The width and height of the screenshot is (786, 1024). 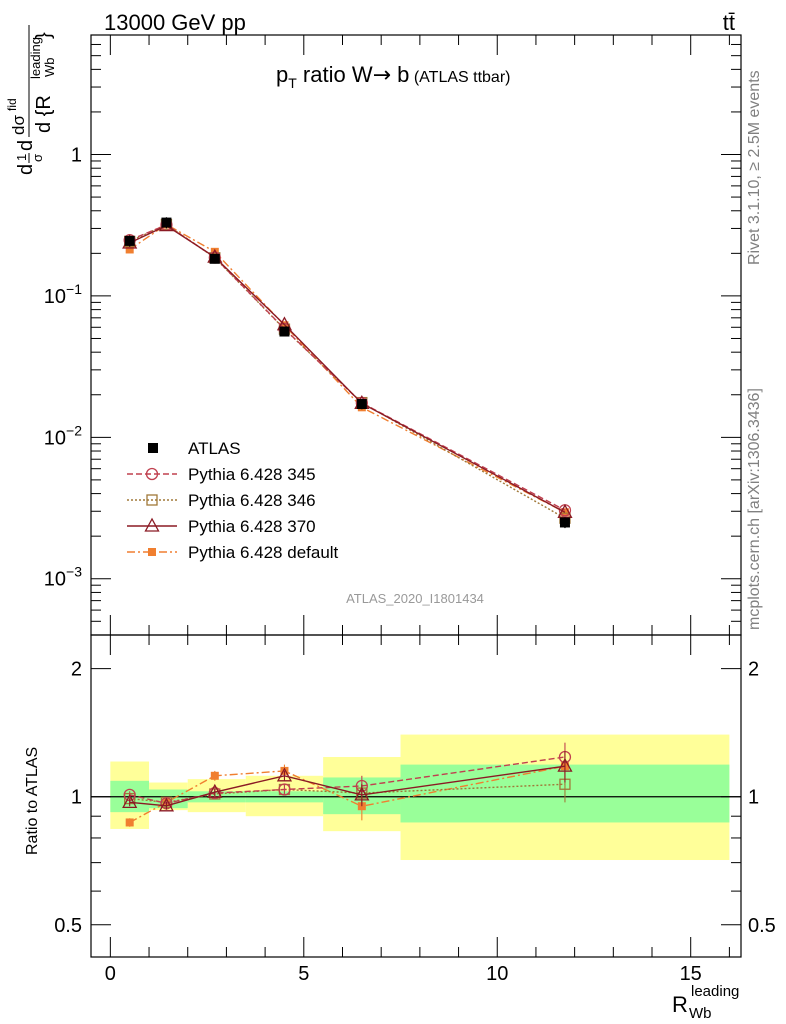 I want to click on main-y-tick-label: 10⁻², so click(x=63, y=435).